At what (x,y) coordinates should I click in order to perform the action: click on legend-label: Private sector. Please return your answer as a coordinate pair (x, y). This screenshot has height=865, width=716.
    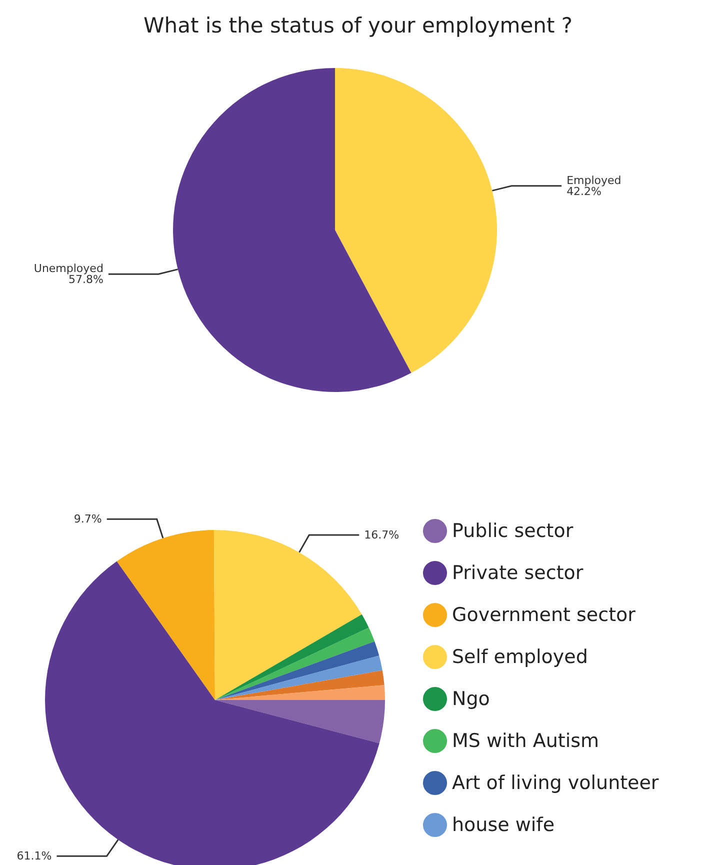
    Looking at the image, I should click on (518, 573).